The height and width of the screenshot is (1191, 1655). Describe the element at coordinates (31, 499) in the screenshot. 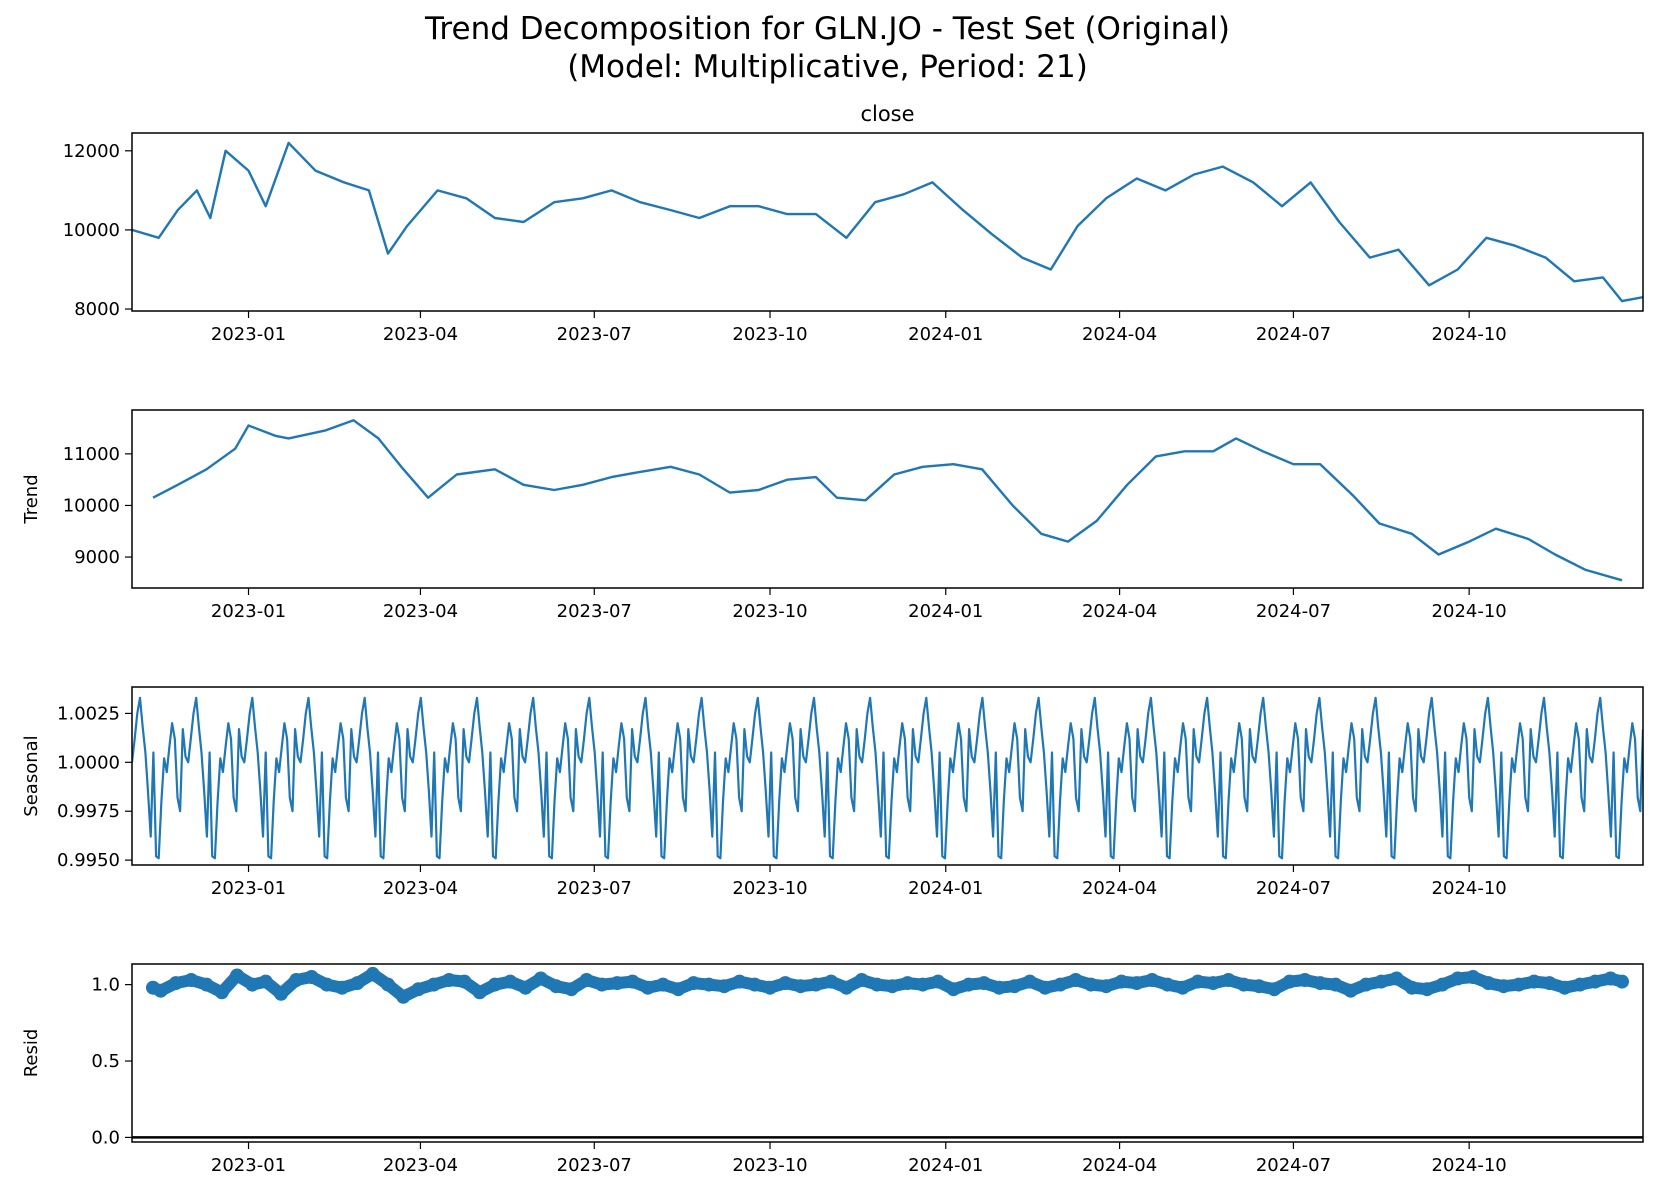

I see `y-axis-label: Trend` at that location.